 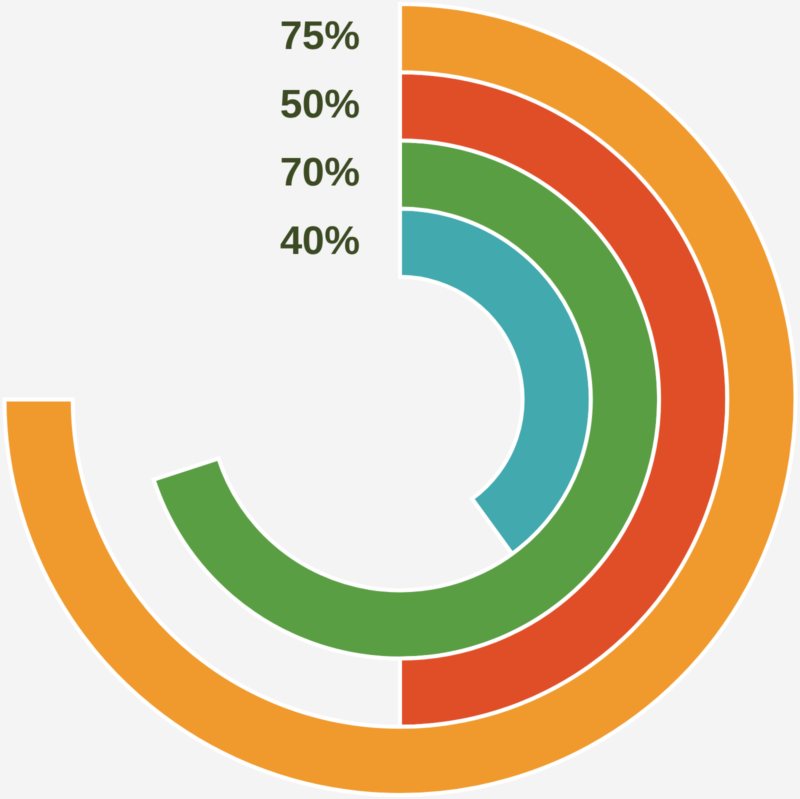 What do you see at coordinates (320, 240) in the screenshot?
I see `data-label: 40%` at bounding box center [320, 240].